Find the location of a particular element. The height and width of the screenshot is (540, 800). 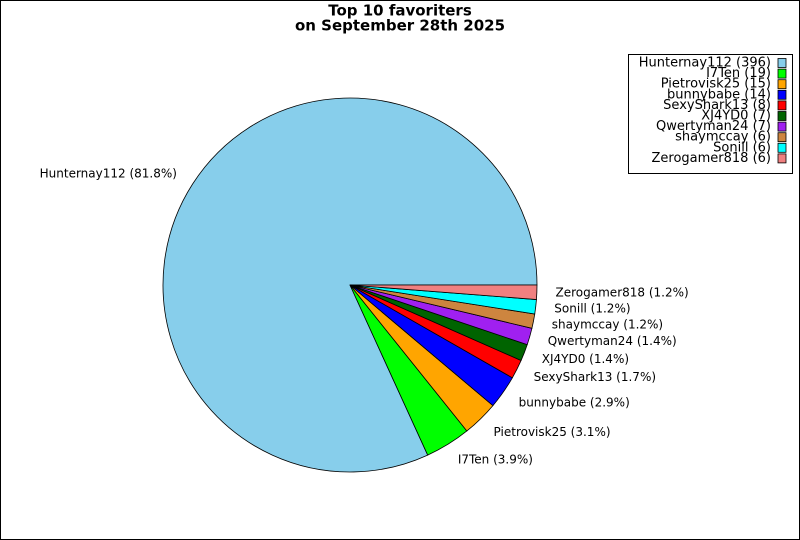

legend-label: SexyShark13 (8) is located at coordinates (717, 105).